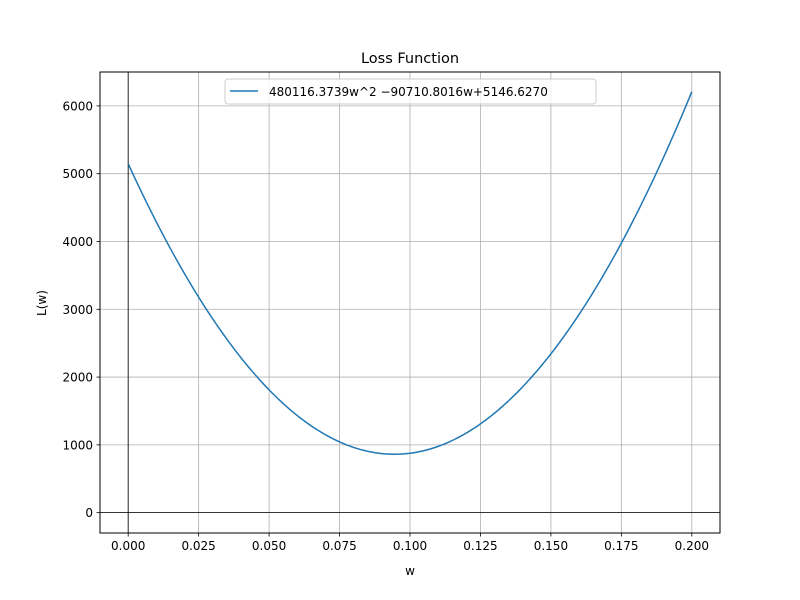  I want to click on legend: 480116.3739w^2 −90710.8016w+5146.6270, so click(410, 91).